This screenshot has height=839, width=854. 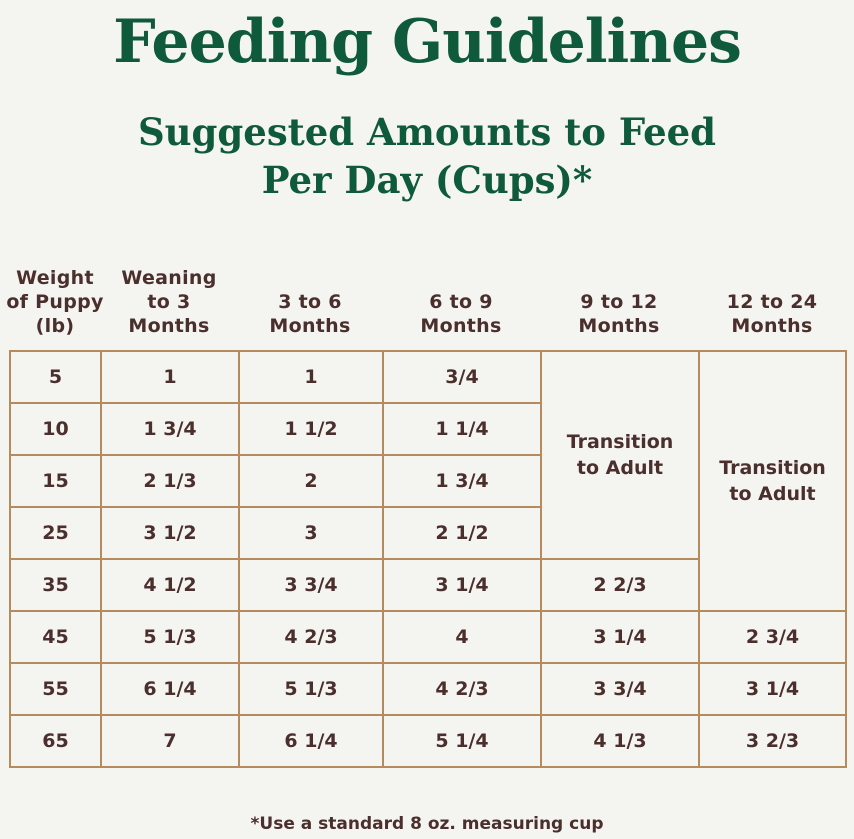 What do you see at coordinates (55, 637) in the screenshot?
I see `weight-cell: 45` at bounding box center [55, 637].